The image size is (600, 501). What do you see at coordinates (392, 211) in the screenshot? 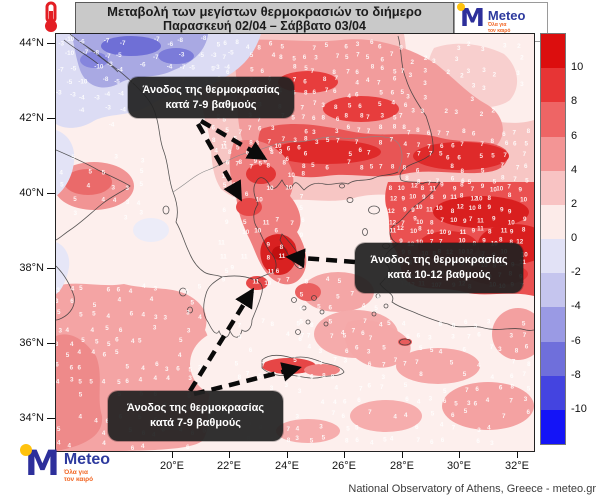
I see `value-label: 12` at bounding box center [392, 211].